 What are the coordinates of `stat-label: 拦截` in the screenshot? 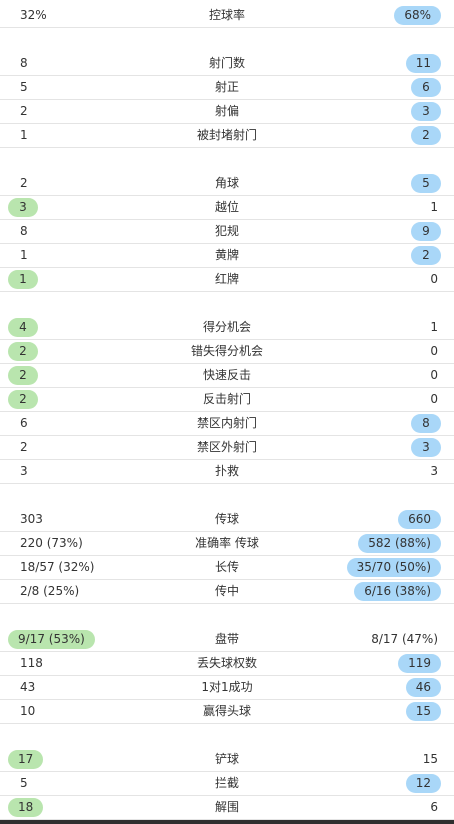 It's located at (226, 783).